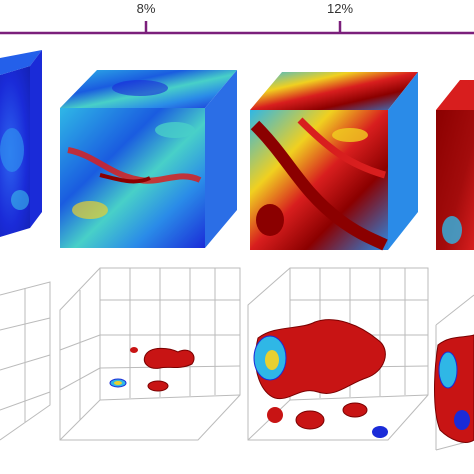 The height and width of the screenshot is (474, 474). I want to click on strain-tick-label-12: 12%, so click(340, 8).